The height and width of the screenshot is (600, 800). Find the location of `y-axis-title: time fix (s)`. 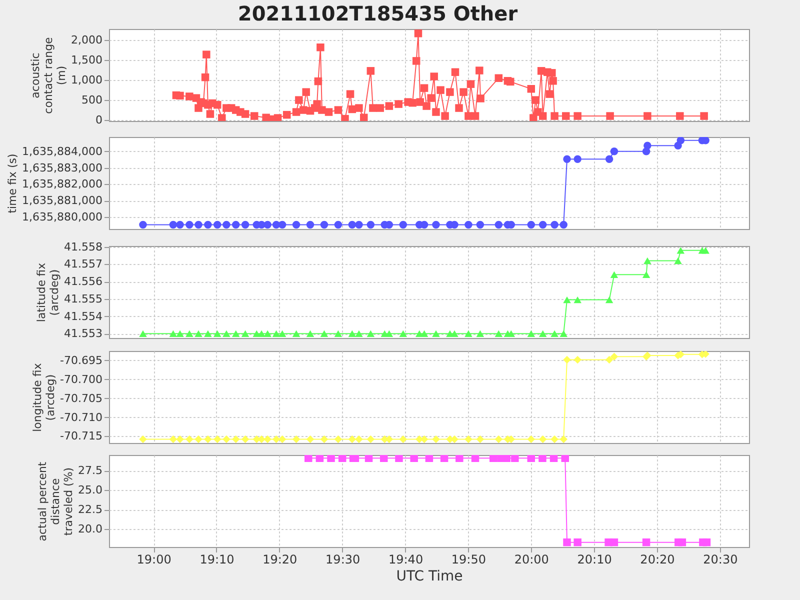

y-axis-title: time fix (s) is located at coordinates (13, 184).